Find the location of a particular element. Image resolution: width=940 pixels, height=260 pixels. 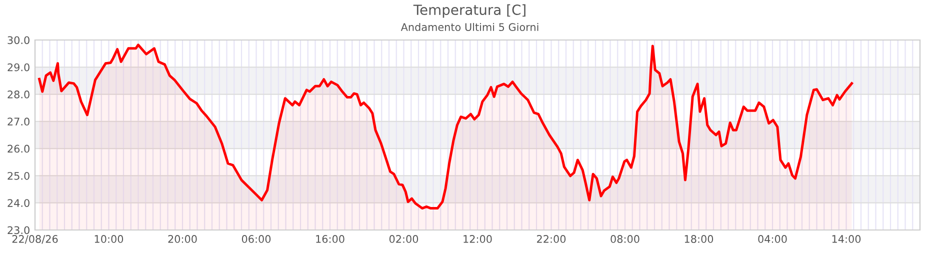

x-tick-label: 10:00 is located at coordinates (109, 239).